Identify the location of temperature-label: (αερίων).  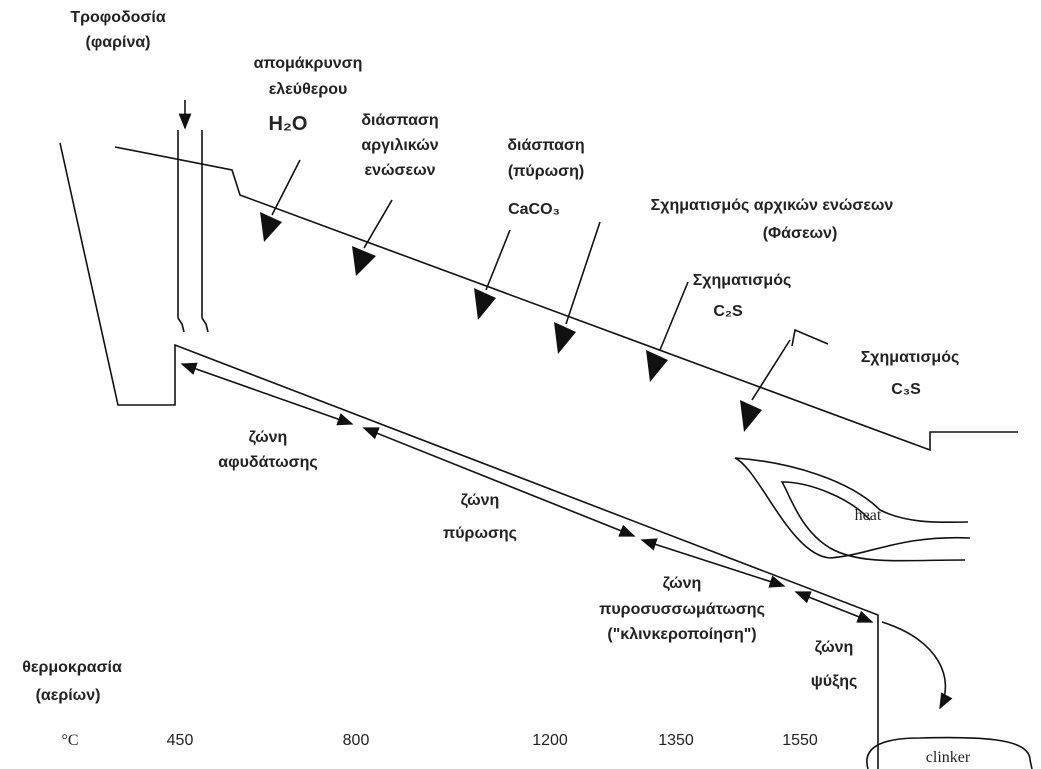
(68, 695).